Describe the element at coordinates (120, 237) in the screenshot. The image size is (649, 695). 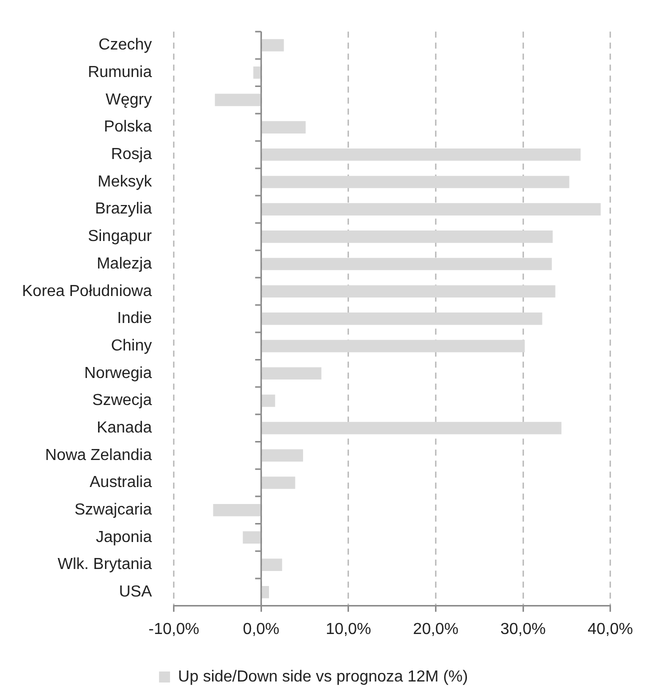
I see `y-tick-label: Singapur` at that location.